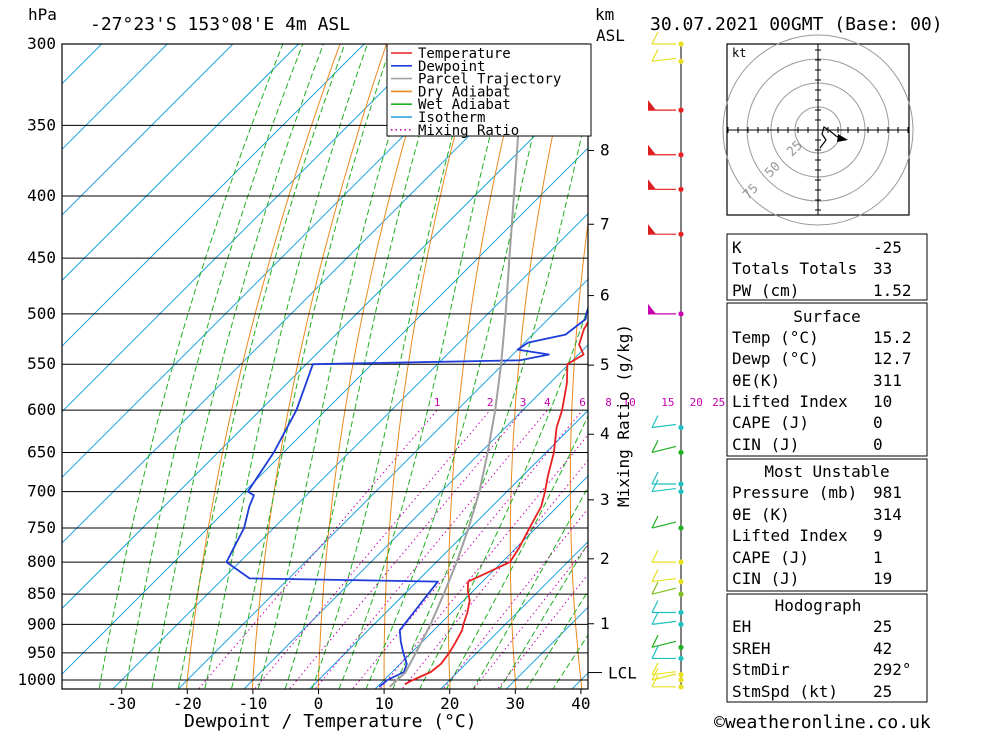 This screenshot has width=1000, height=733. I want to click on mixing-ratio-labels: 1 2 3 4 6 8 10 15 20 25, so click(580, 402).